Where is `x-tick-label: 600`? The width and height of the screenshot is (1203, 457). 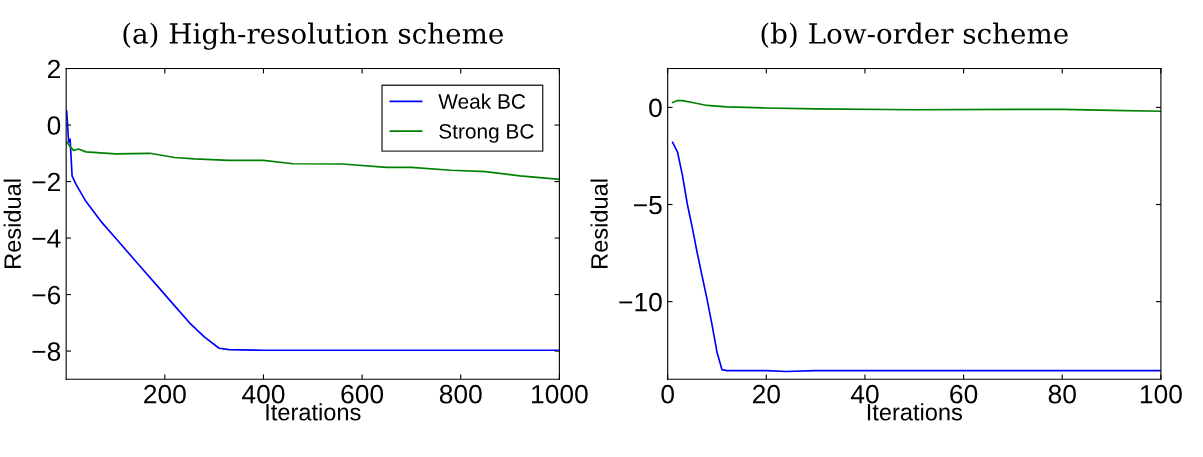
x-tick-label: 600 is located at coordinates (362, 394).